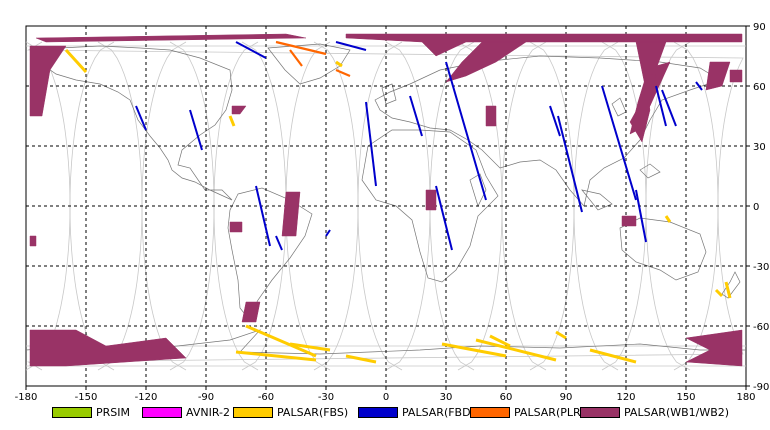  What do you see at coordinates (134, 123) in the screenshot?
I see `coastline-north-america` at bounding box center [134, 123].